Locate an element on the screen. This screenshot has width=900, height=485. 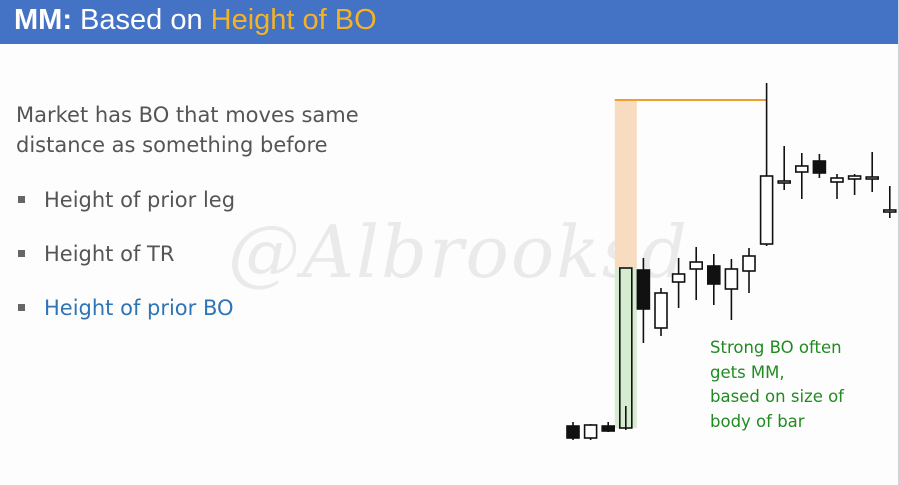
bullet-label: Height of prior leg is located at coordinates (140, 200).